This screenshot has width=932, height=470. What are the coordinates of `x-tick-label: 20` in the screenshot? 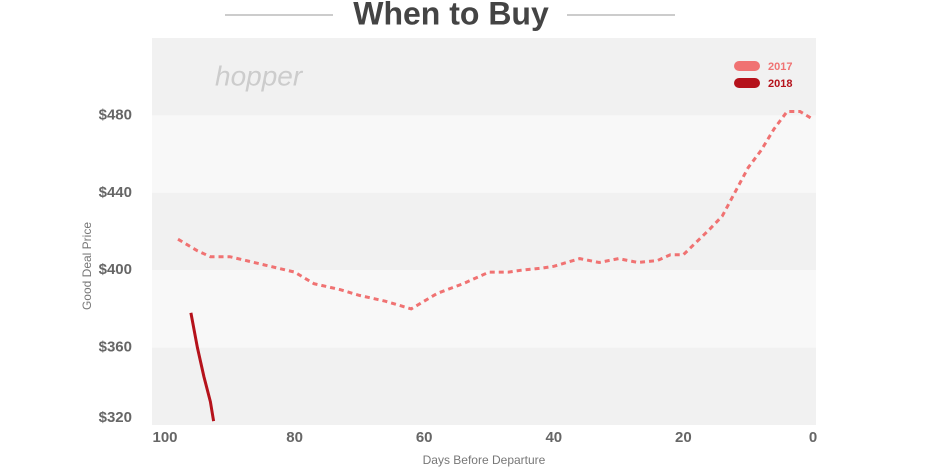 It's located at (683, 437).